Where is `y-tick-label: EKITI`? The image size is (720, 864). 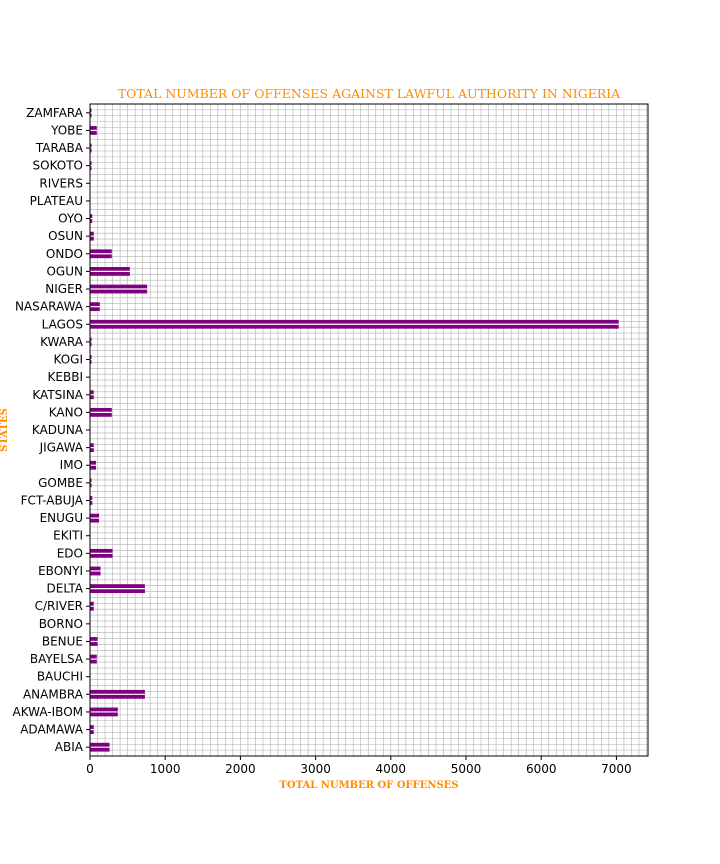 y-tick-label: EKITI is located at coordinates (68, 536).